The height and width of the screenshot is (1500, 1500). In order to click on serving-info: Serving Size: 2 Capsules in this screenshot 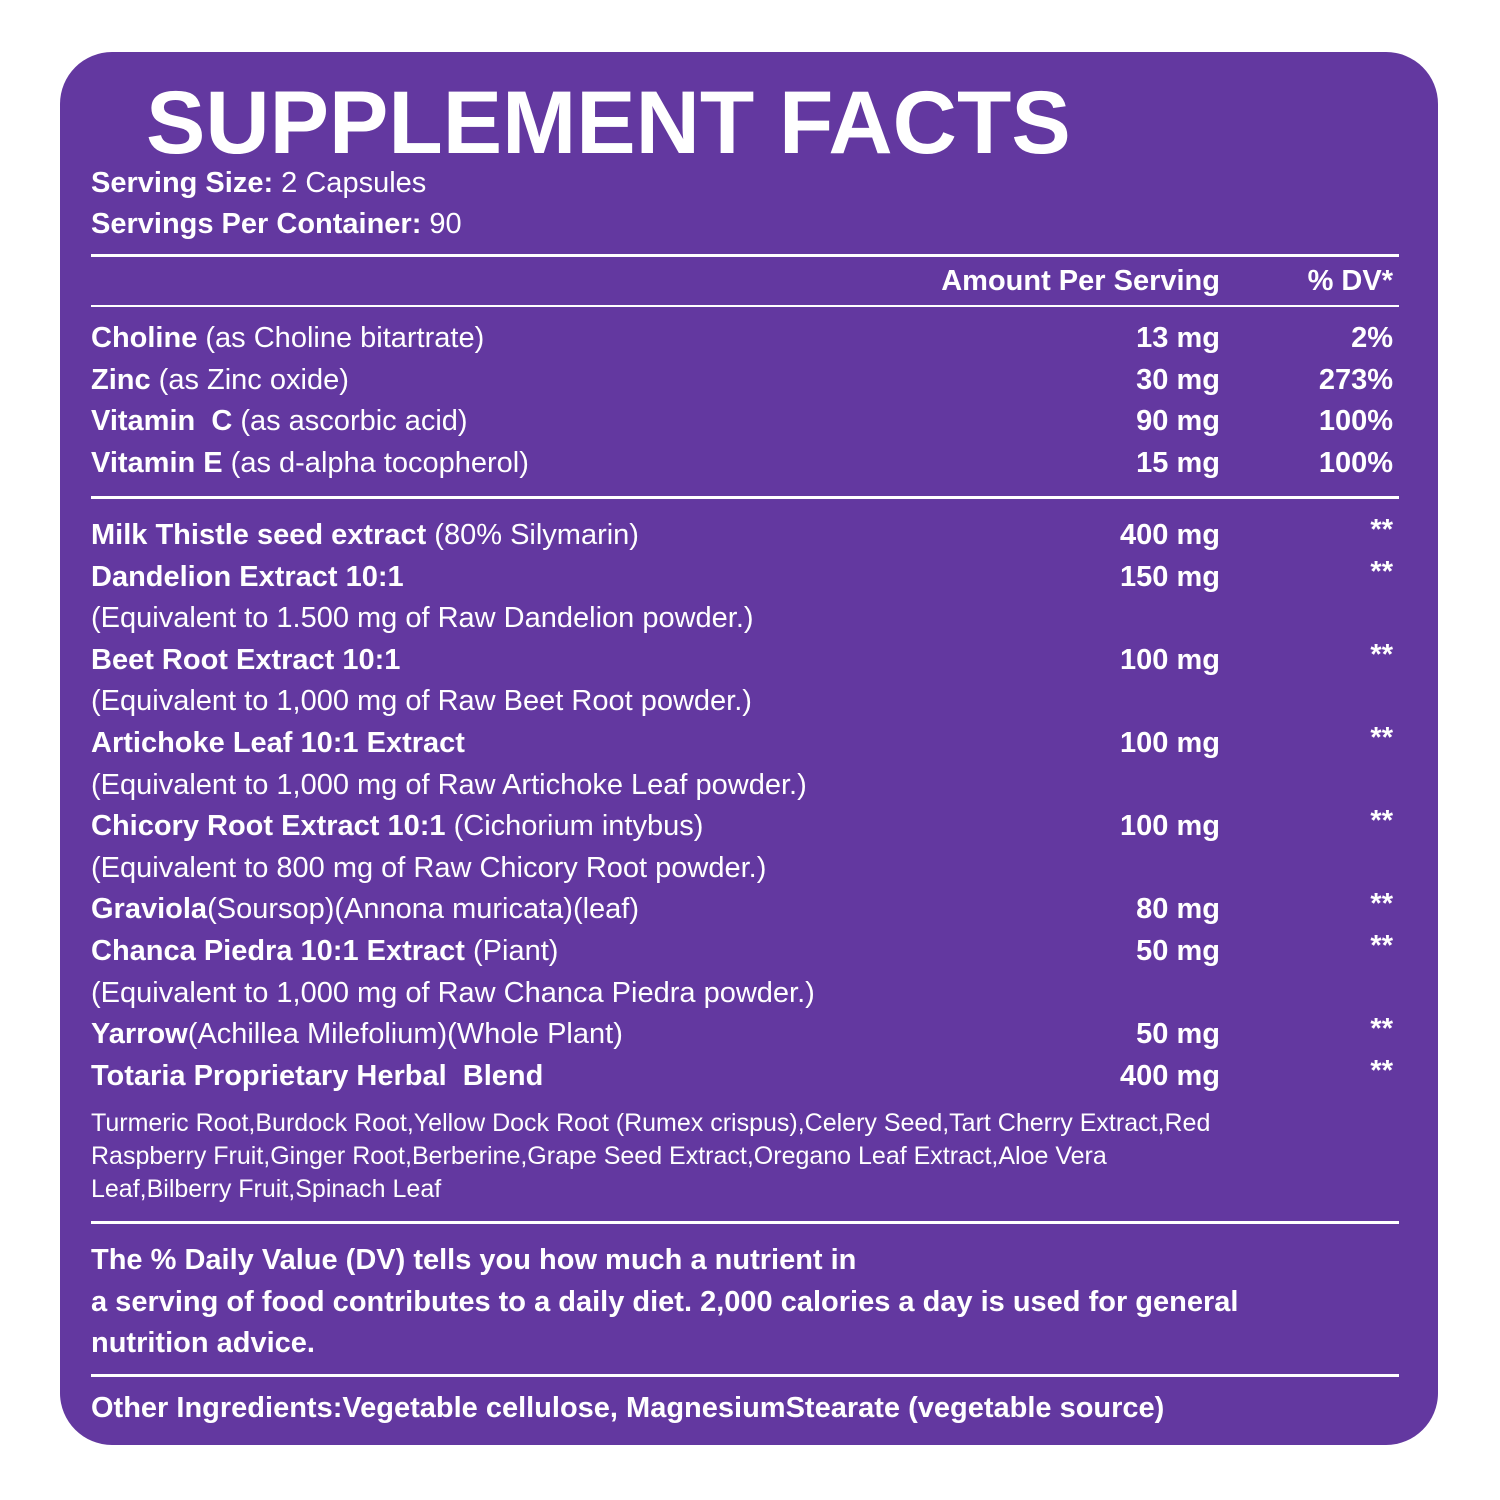, I will do `click(258, 183)`.